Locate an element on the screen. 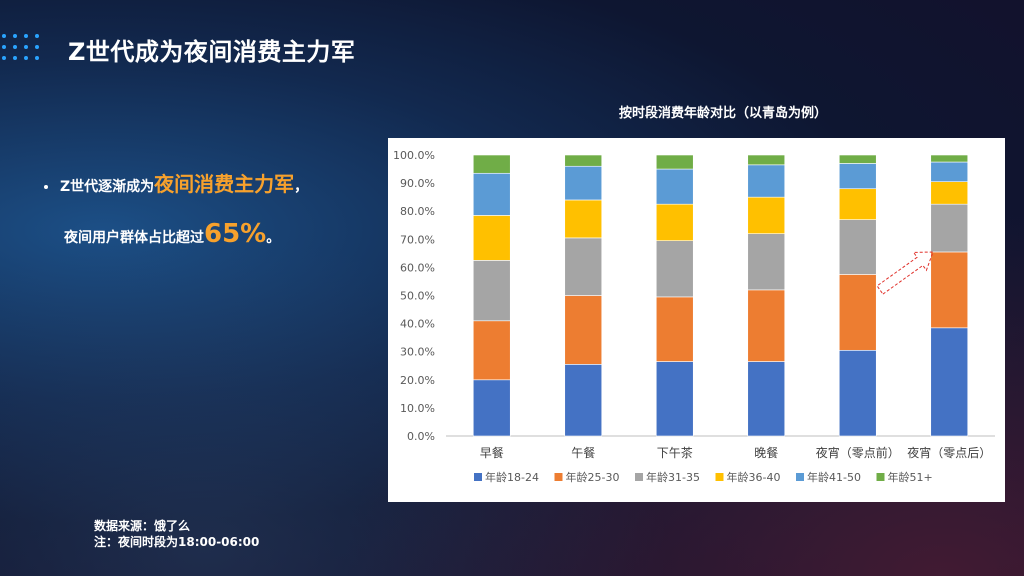 The image size is (1024, 576). y-tick-label: 80.0% is located at coordinates (417, 211).